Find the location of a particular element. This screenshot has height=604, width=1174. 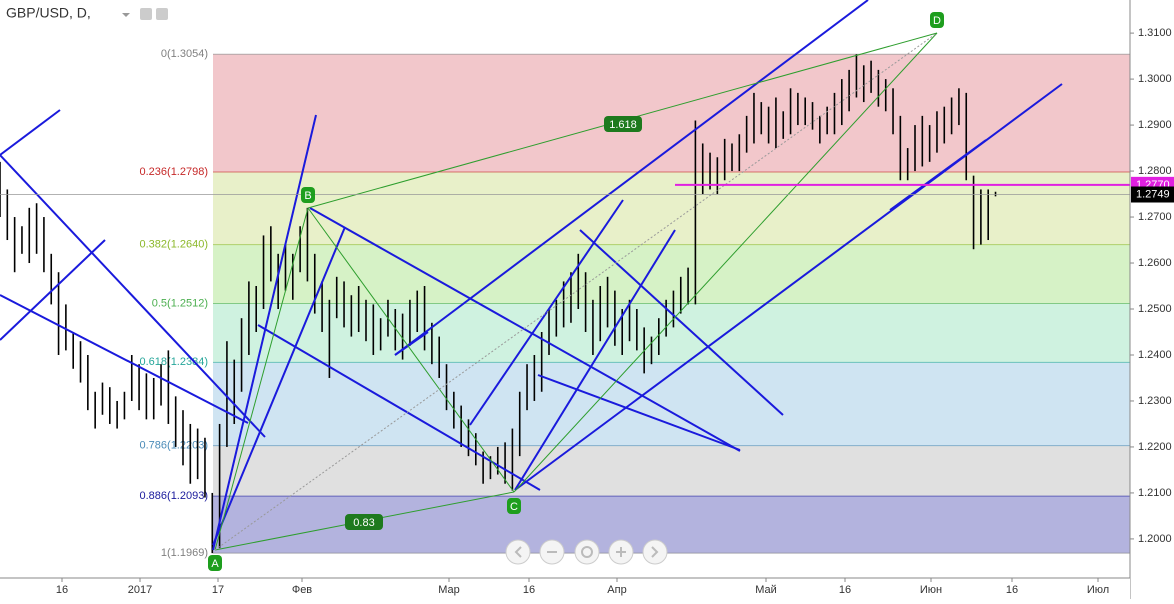

pattern-point-label: A is located at coordinates (215, 564).